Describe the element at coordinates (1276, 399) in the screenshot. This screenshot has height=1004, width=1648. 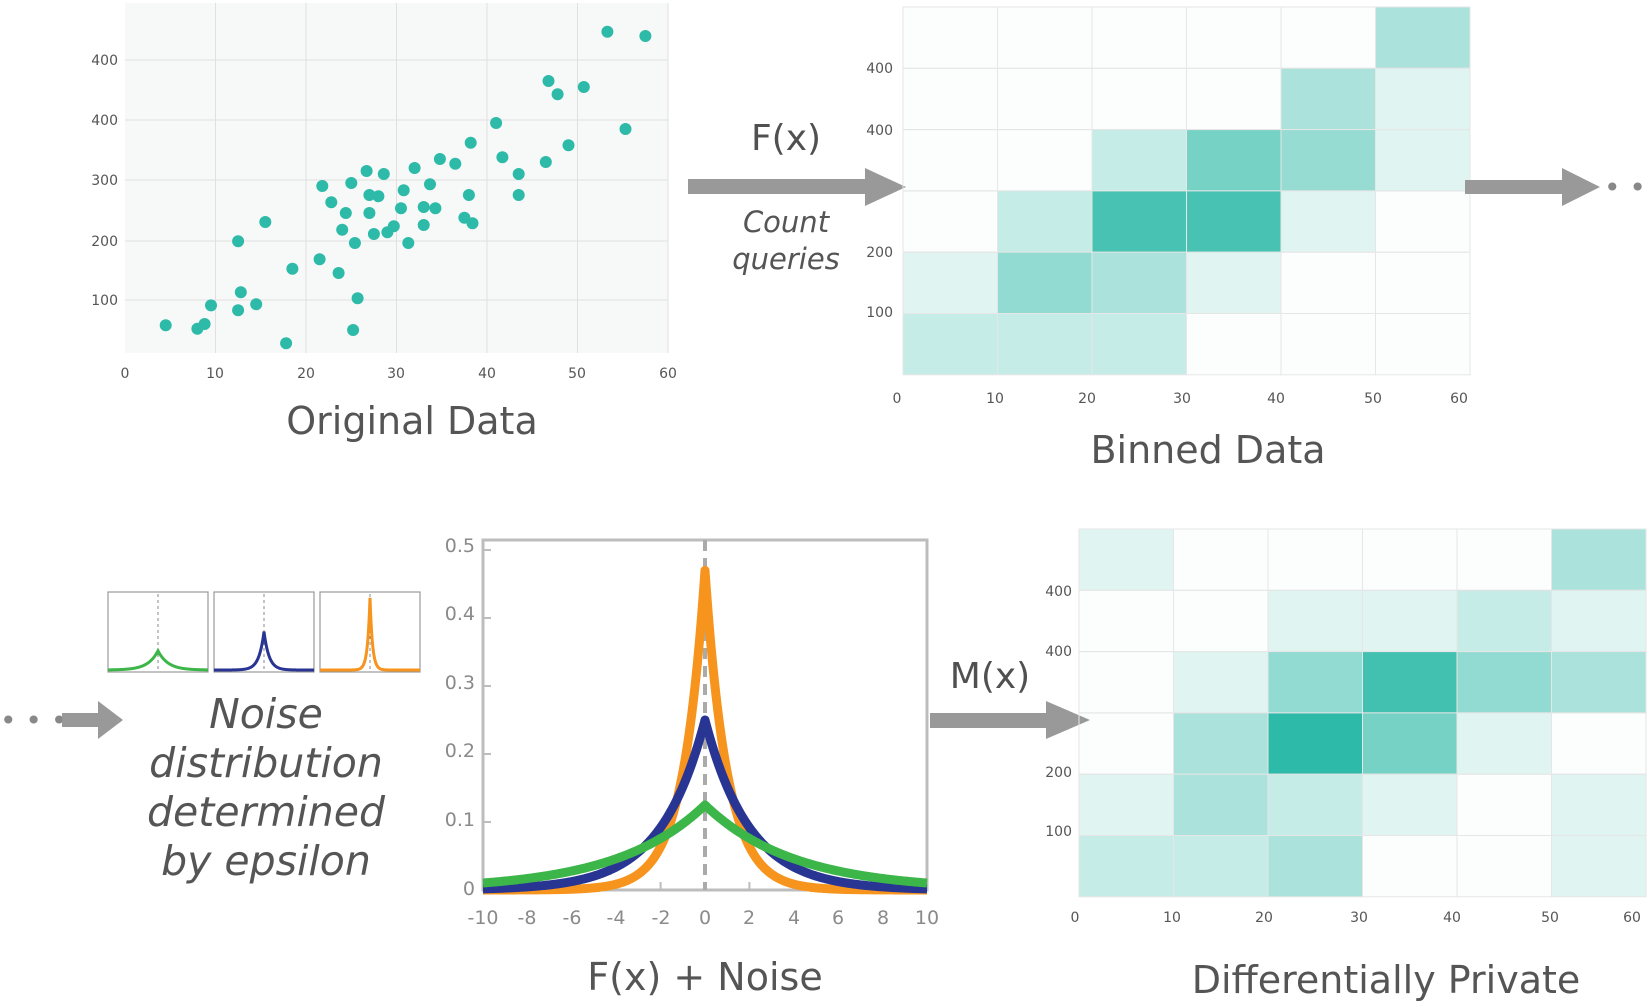
I see `binned-x-tick: 40` at that location.